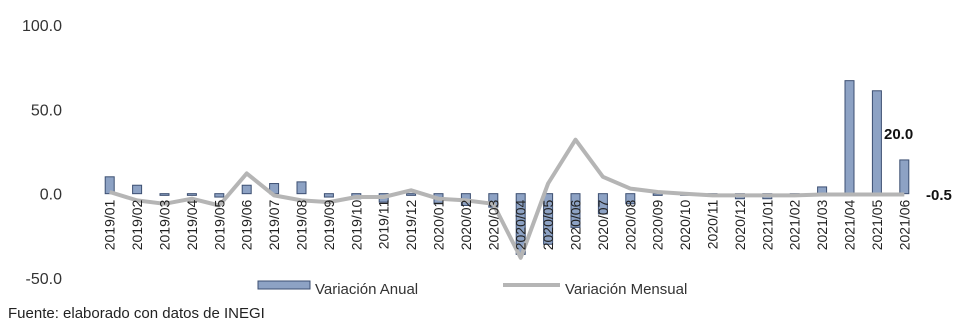  Describe the element at coordinates (274, 224) in the screenshot. I see `x-tick-label: 2019/07` at that location.